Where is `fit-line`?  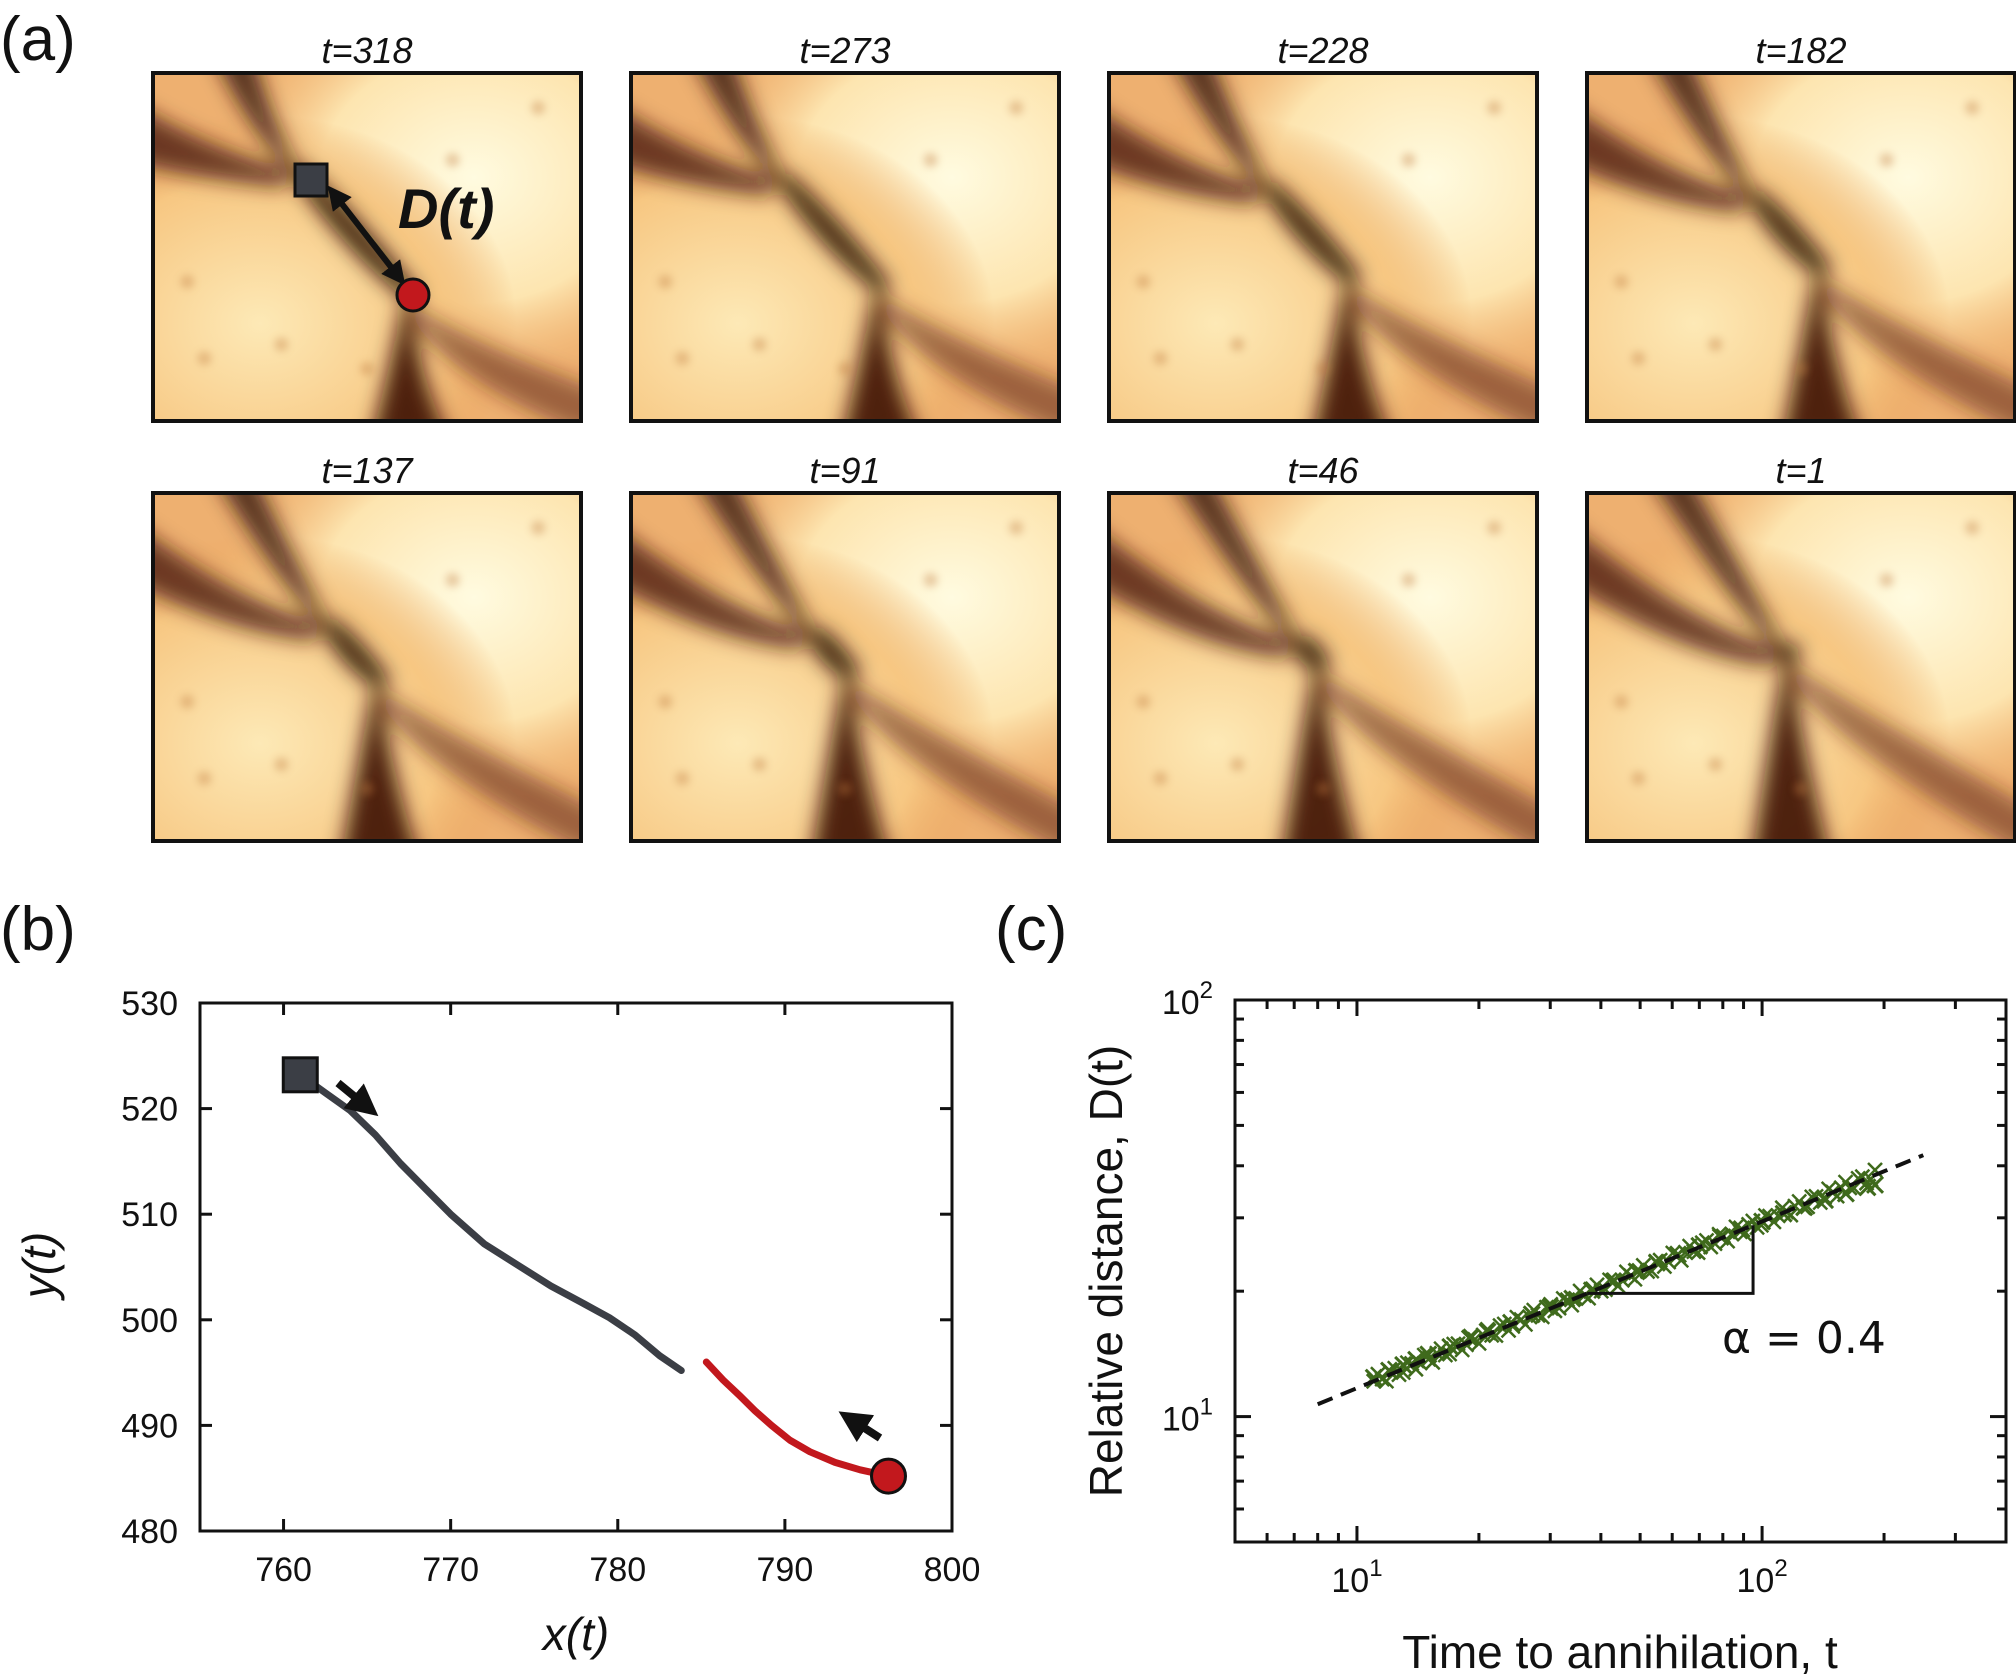
fit-line is located at coordinates (1620, 1280).